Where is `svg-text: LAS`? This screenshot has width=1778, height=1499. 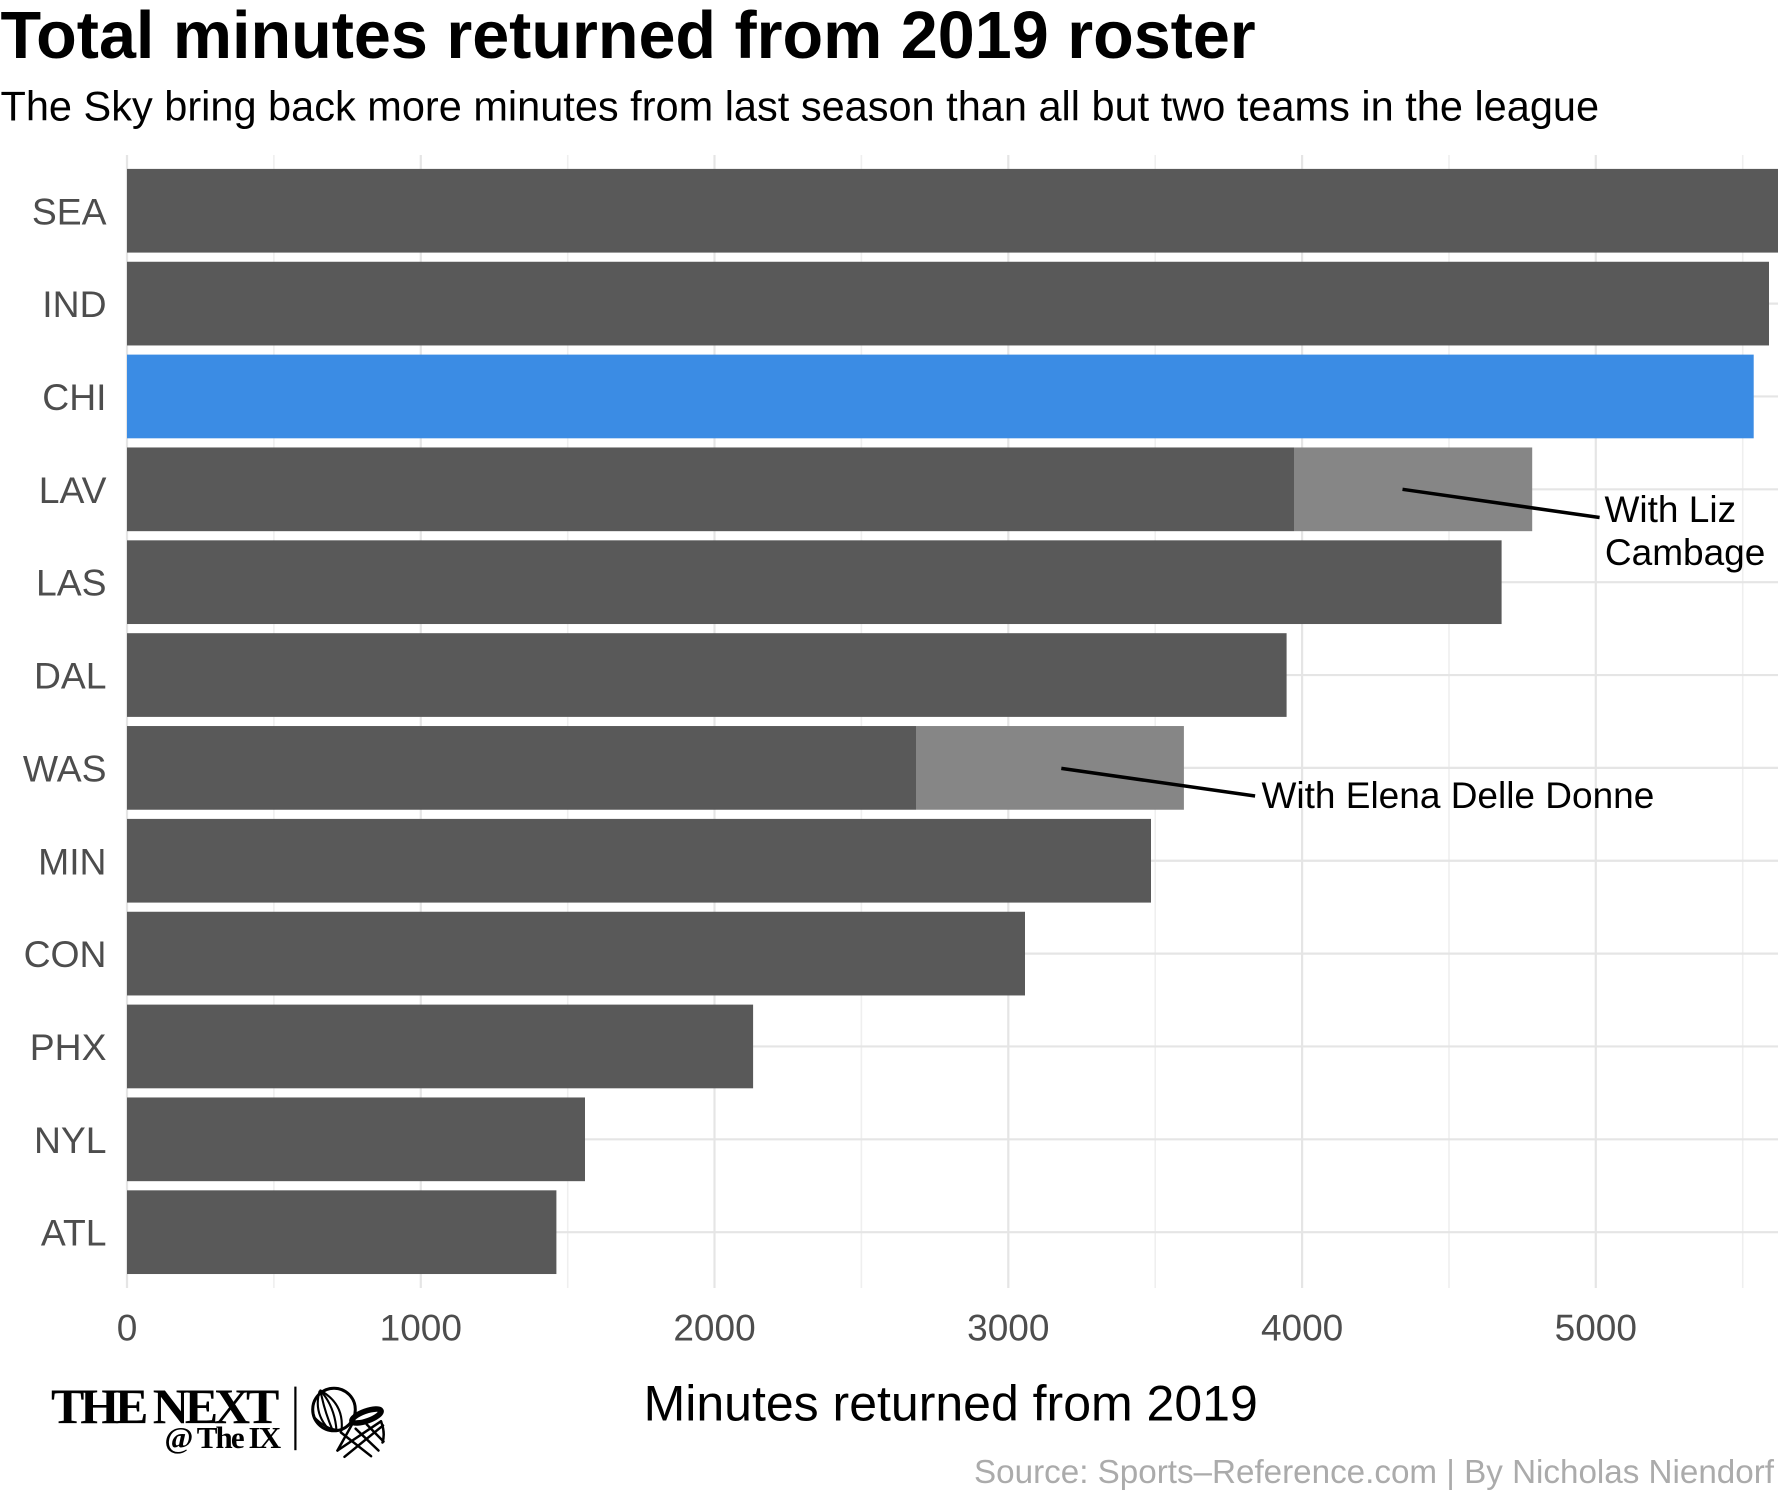 svg-text: LAS is located at coordinates (71, 583).